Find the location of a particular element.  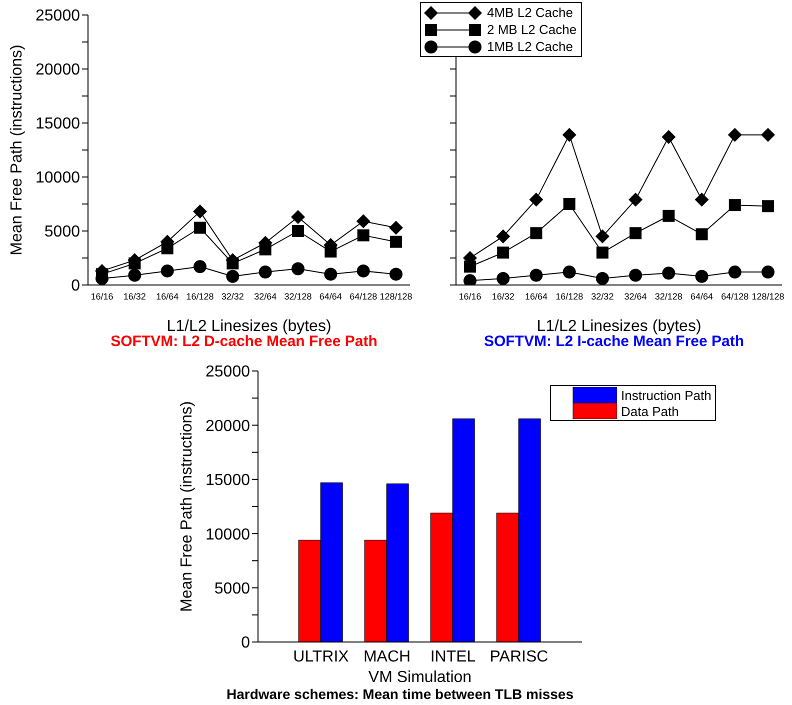

legend-label: 2 MB L2 Cache is located at coordinates (532, 29).